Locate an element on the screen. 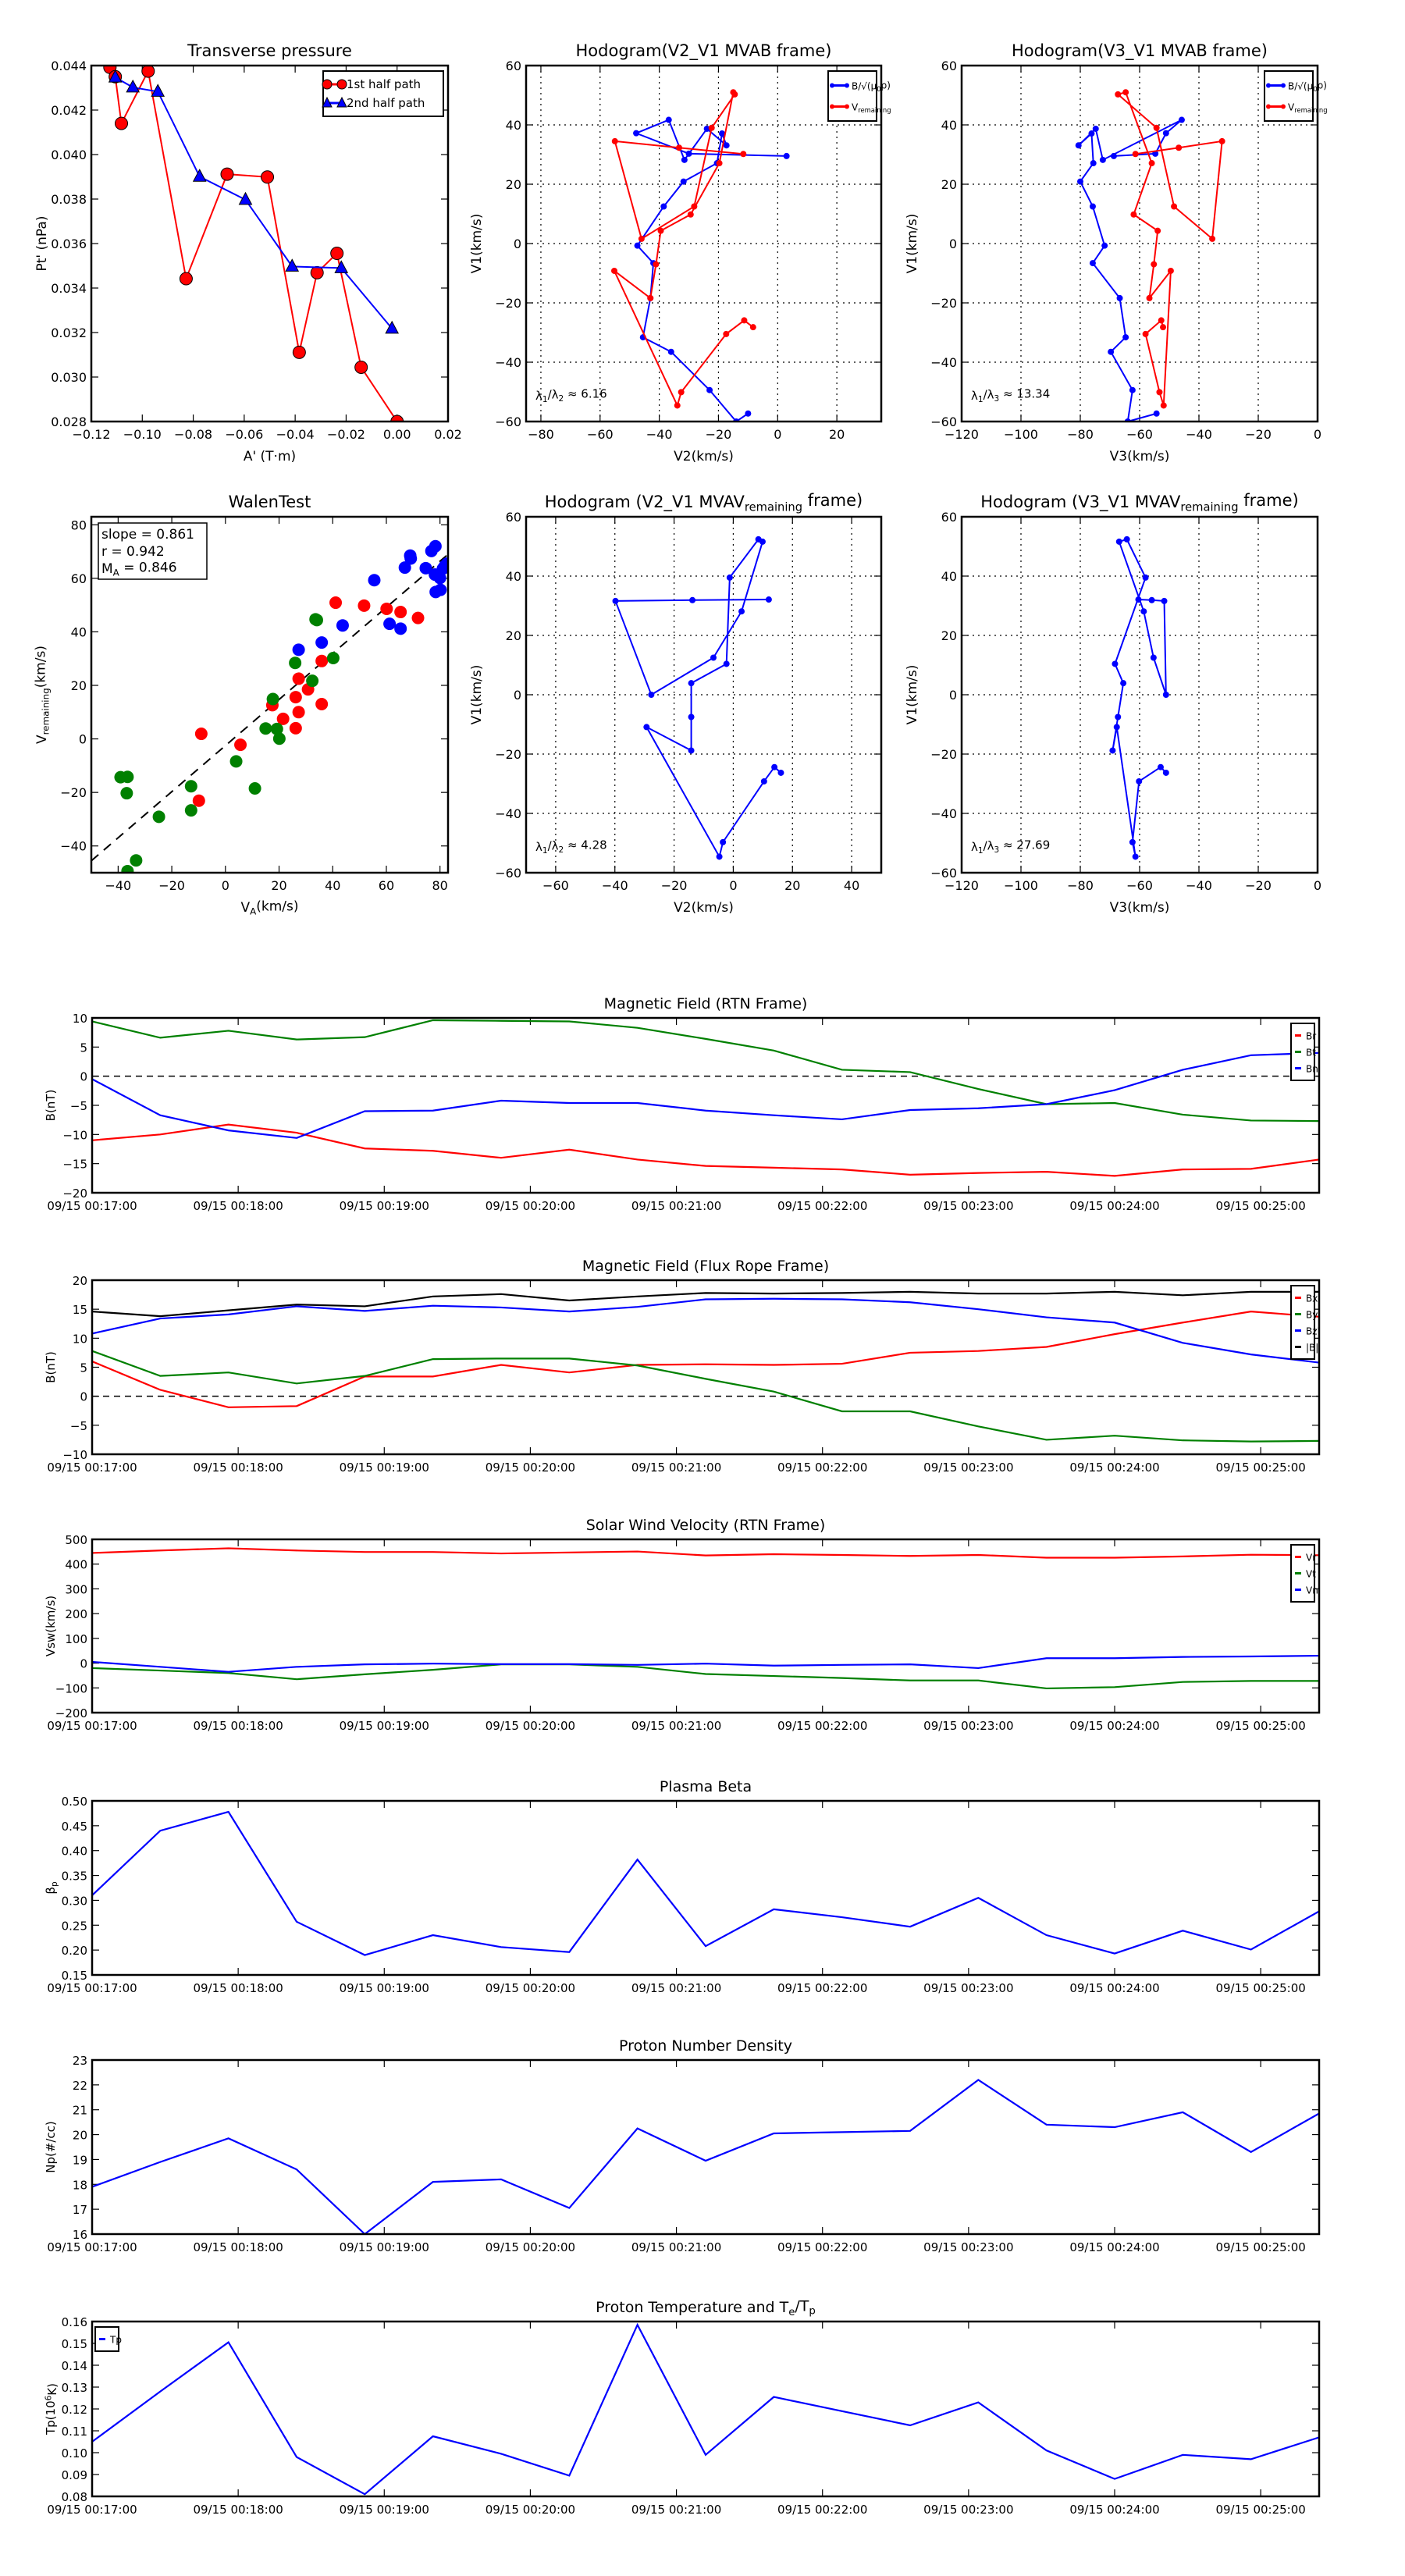 The image size is (1405, 2576). y-tick-label: 18 is located at coordinates (80, 2185).